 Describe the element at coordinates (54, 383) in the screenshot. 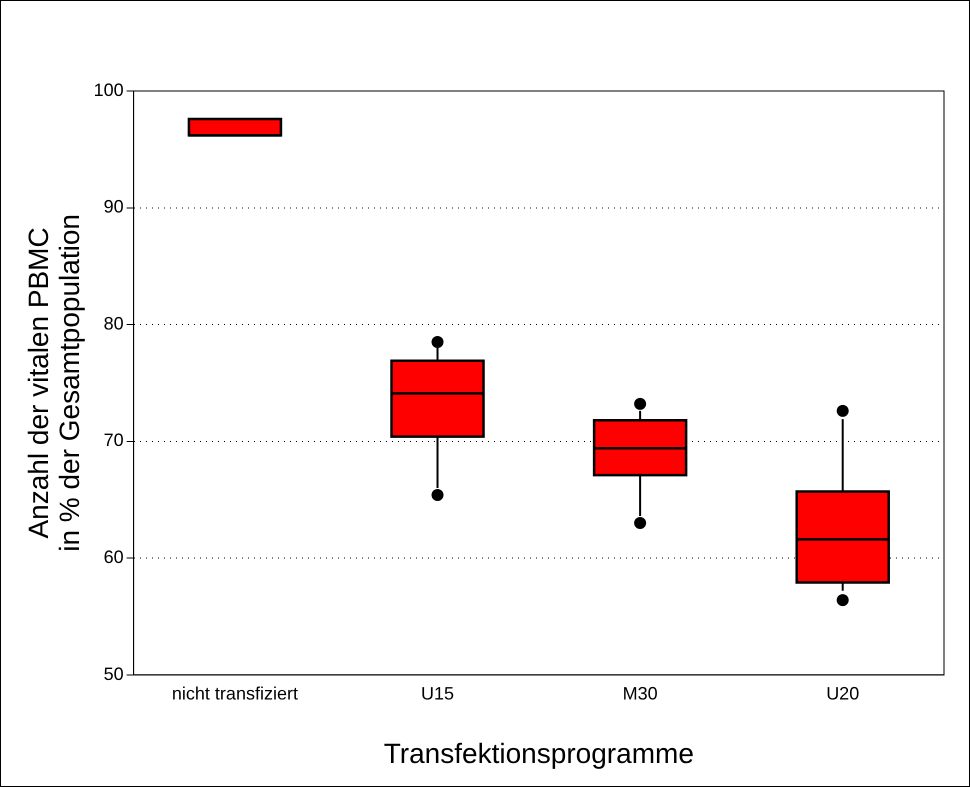

I see `y-axis-title: Anzahl der vitalen PBMC in % der Gesamtpopulation` at that location.